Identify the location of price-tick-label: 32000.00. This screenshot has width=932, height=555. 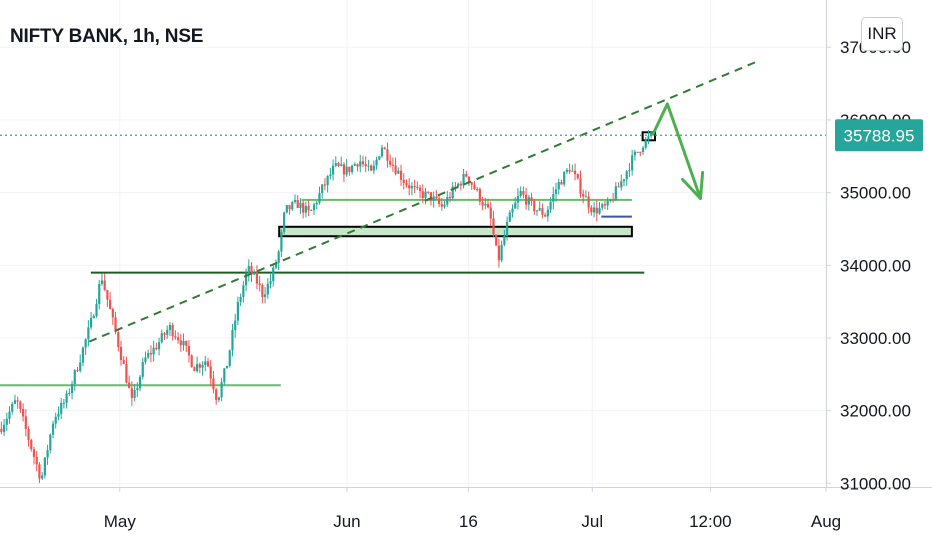
(875, 411).